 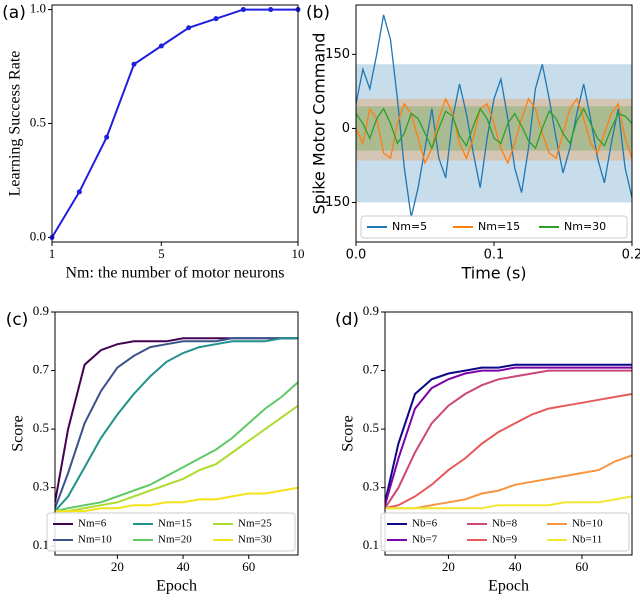 I want to click on panel-label: (a), so click(x=14, y=13).